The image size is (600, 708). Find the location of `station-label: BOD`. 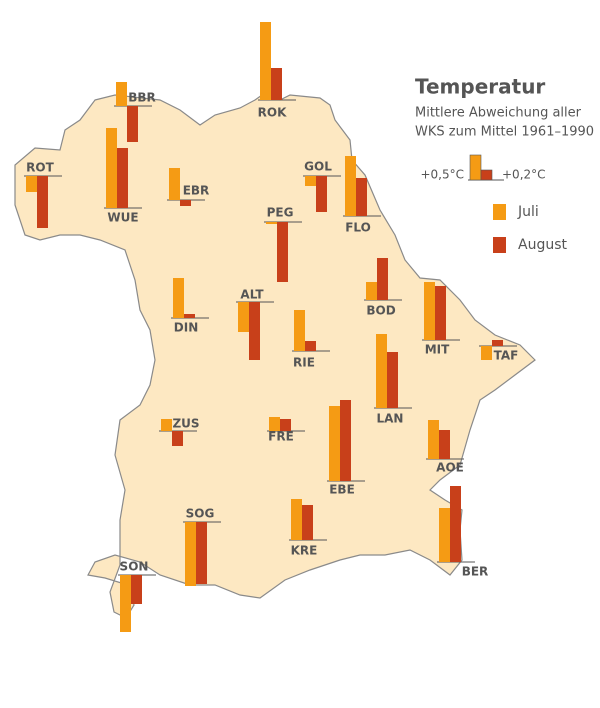

station-label: BOD is located at coordinates (380, 311).